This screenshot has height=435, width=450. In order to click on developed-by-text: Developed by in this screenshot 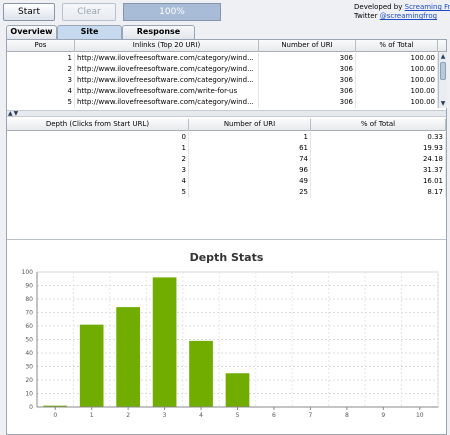, I will do `click(378, 7)`.